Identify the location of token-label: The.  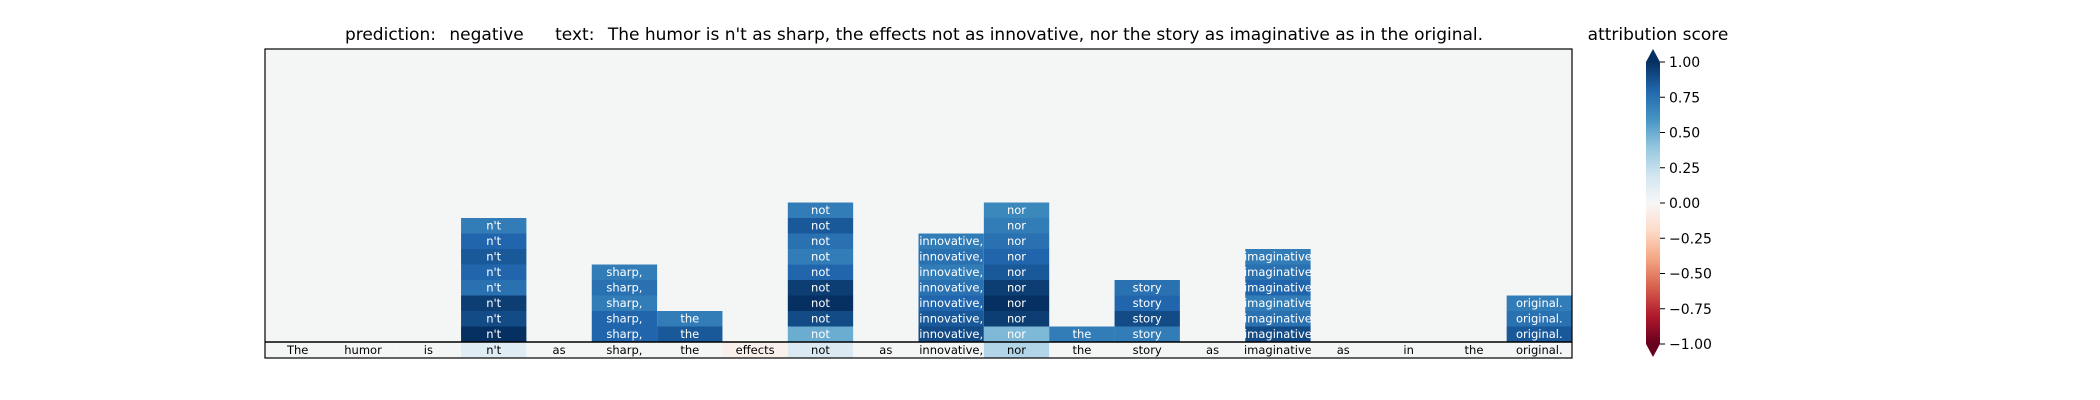
(297, 350).